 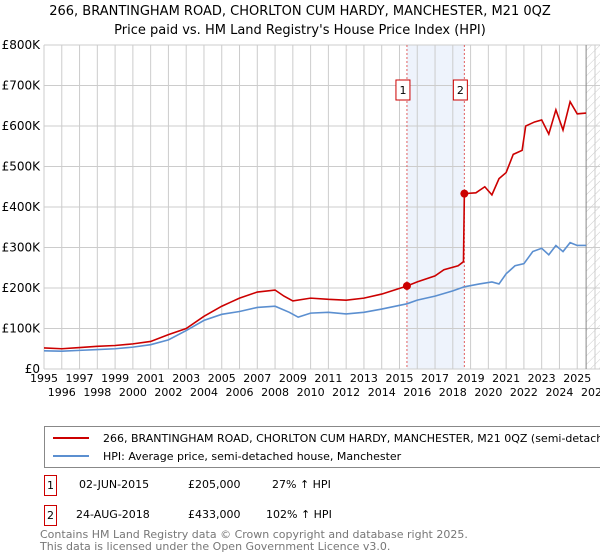 I want to click on x-tick-label: 1997, so click(x=80, y=378).